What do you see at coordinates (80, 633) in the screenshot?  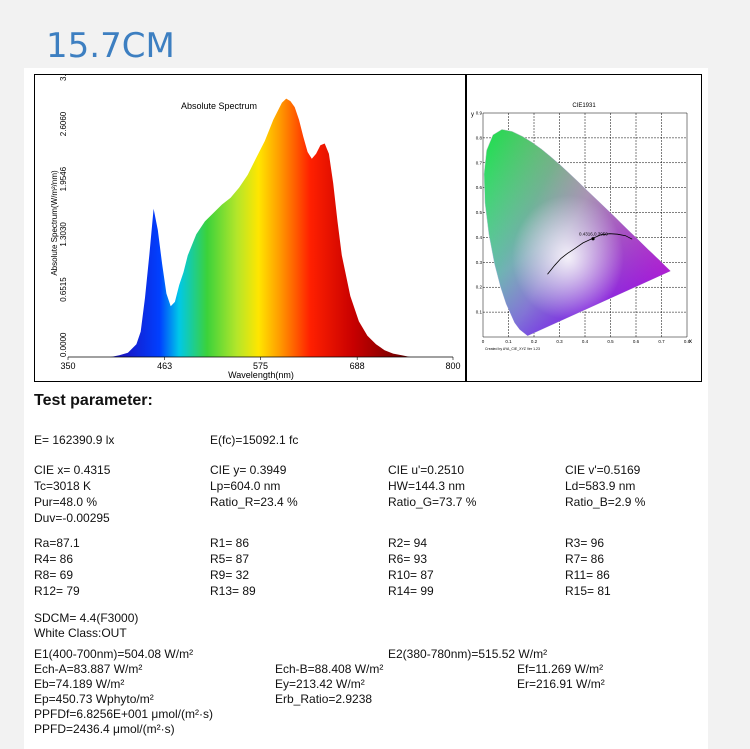 I see `param-white-class: White Class:OUT` at bounding box center [80, 633].